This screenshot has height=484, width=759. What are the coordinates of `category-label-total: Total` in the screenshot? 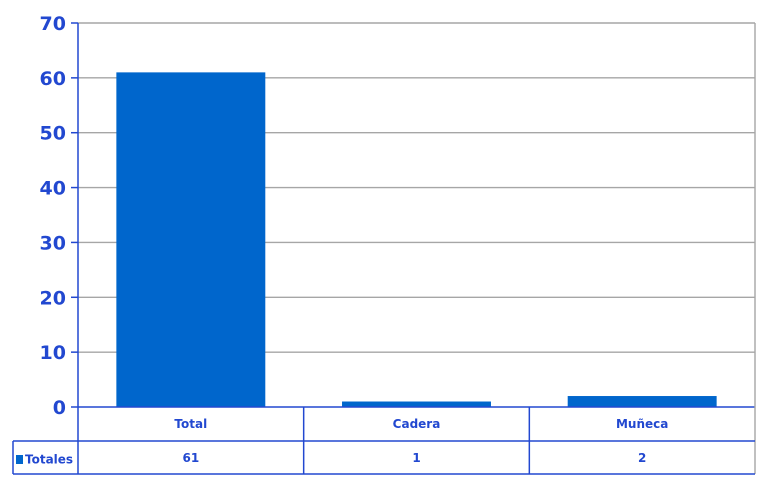 It's located at (190, 424).